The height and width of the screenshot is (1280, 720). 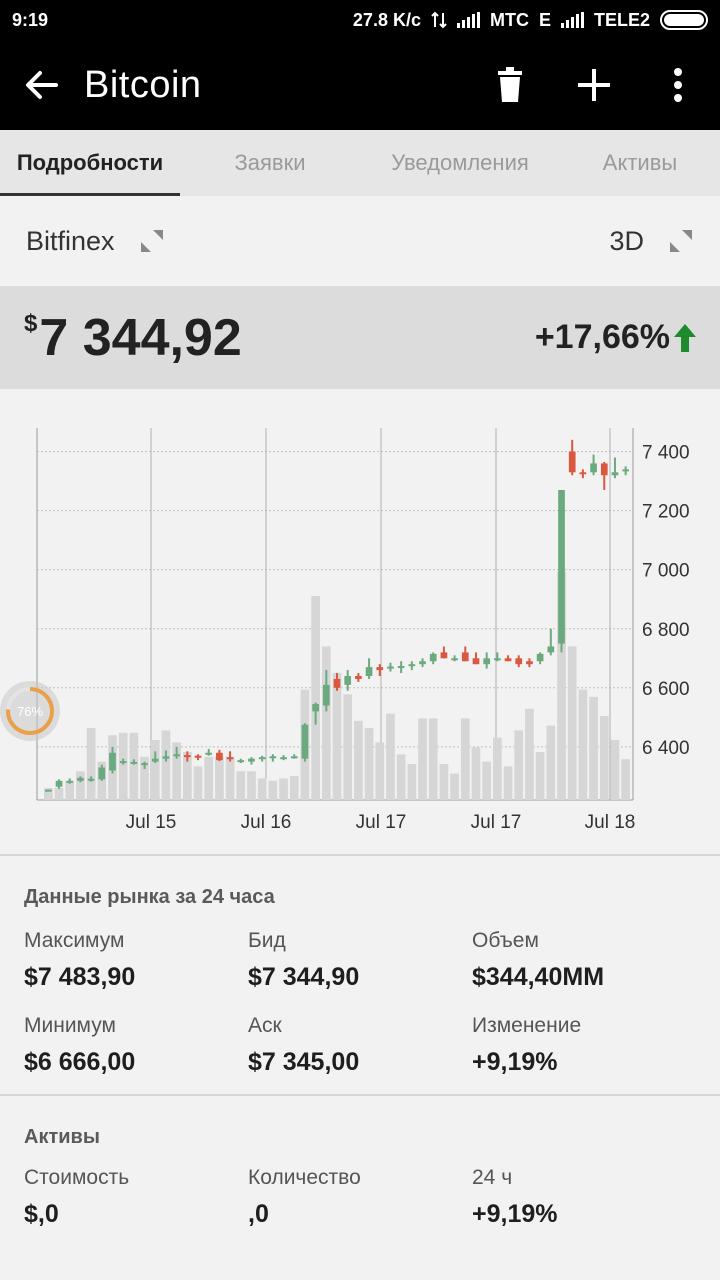 What do you see at coordinates (640, 162) in the screenshot?
I see `tab-assets: Активы` at bounding box center [640, 162].